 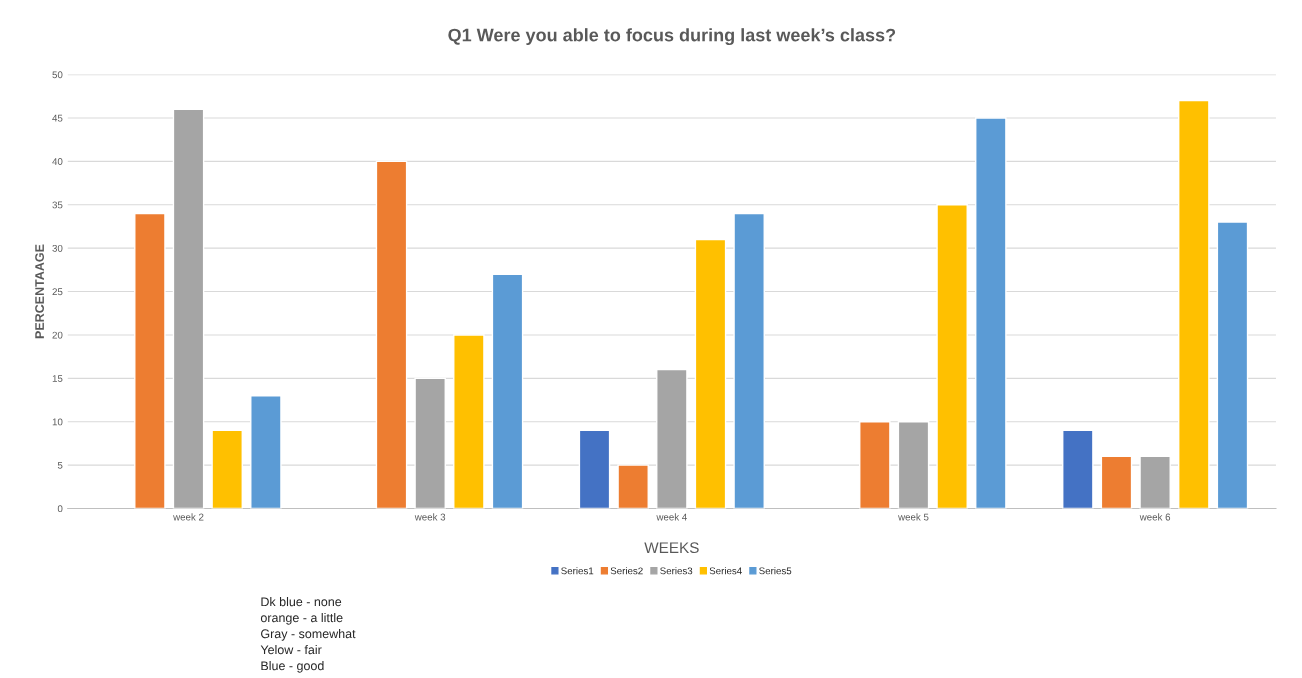 What do you see at coordinates (301, 619) in the screenshot?
I see `text: orange - a little` at bounding box center [301, 619].